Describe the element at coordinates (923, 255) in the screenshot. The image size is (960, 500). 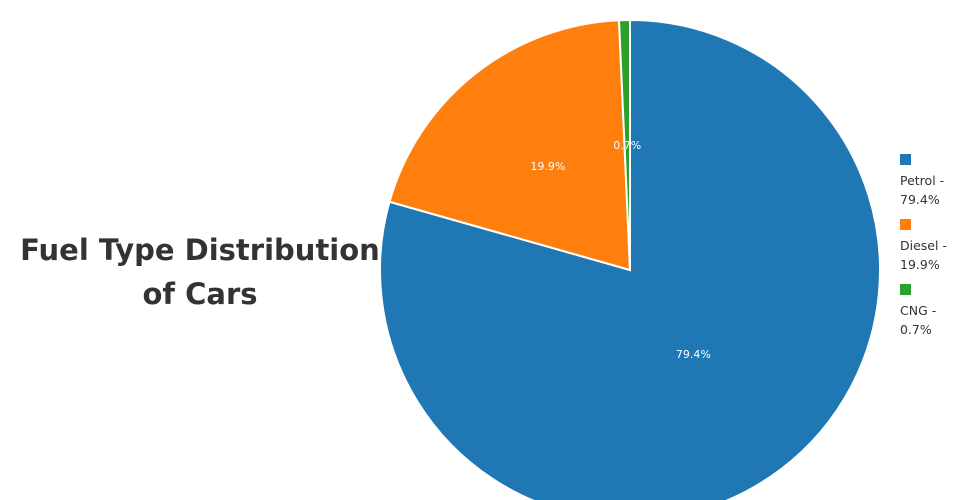
I see `legend-label-diesel: Diesel - 19.9%` at that location.